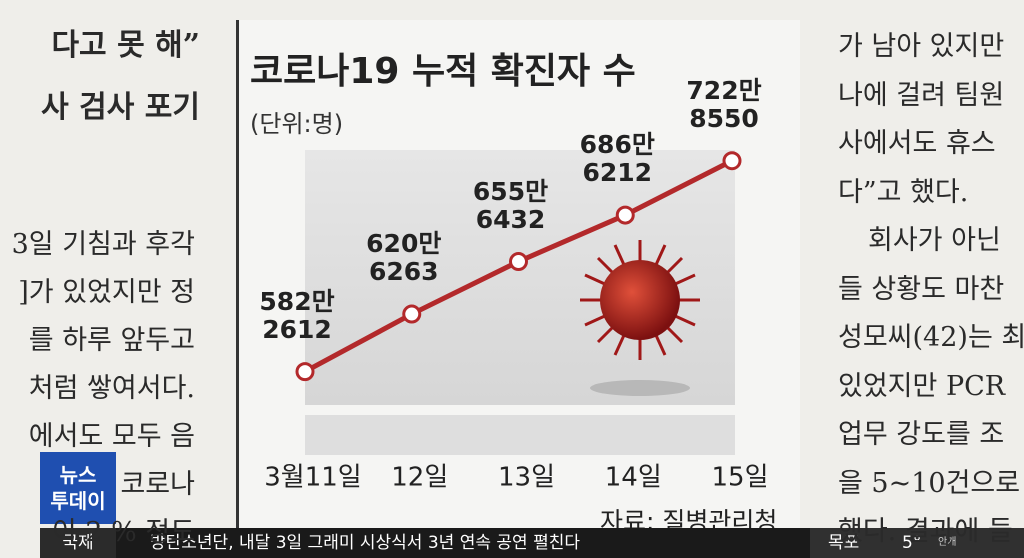 The image size is (1024, 558). Describe the element at coordinates (526, 477) in the screenshot. I see `x-tick-label: 13일` at that location.